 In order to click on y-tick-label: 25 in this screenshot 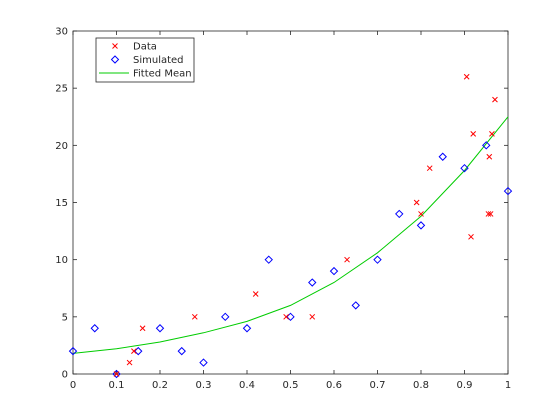, I will do `click(61, 89)`.